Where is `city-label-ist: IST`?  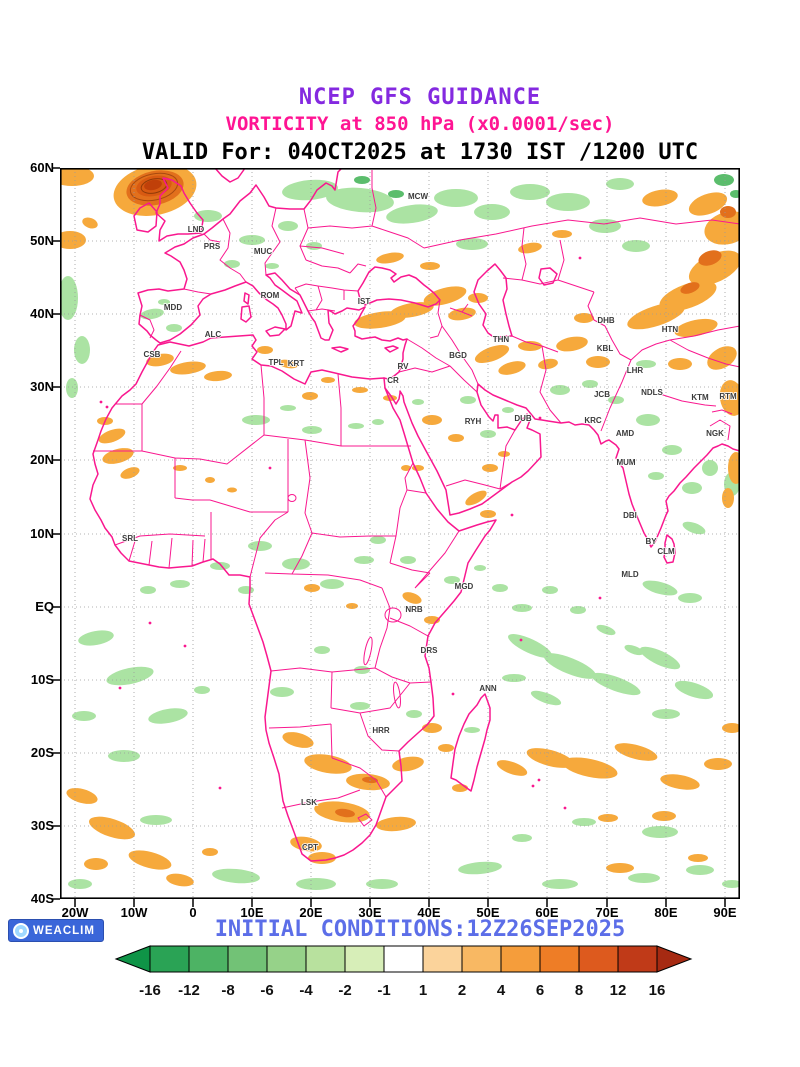
city-label-ist: IST is located at coordinates (364, 301).